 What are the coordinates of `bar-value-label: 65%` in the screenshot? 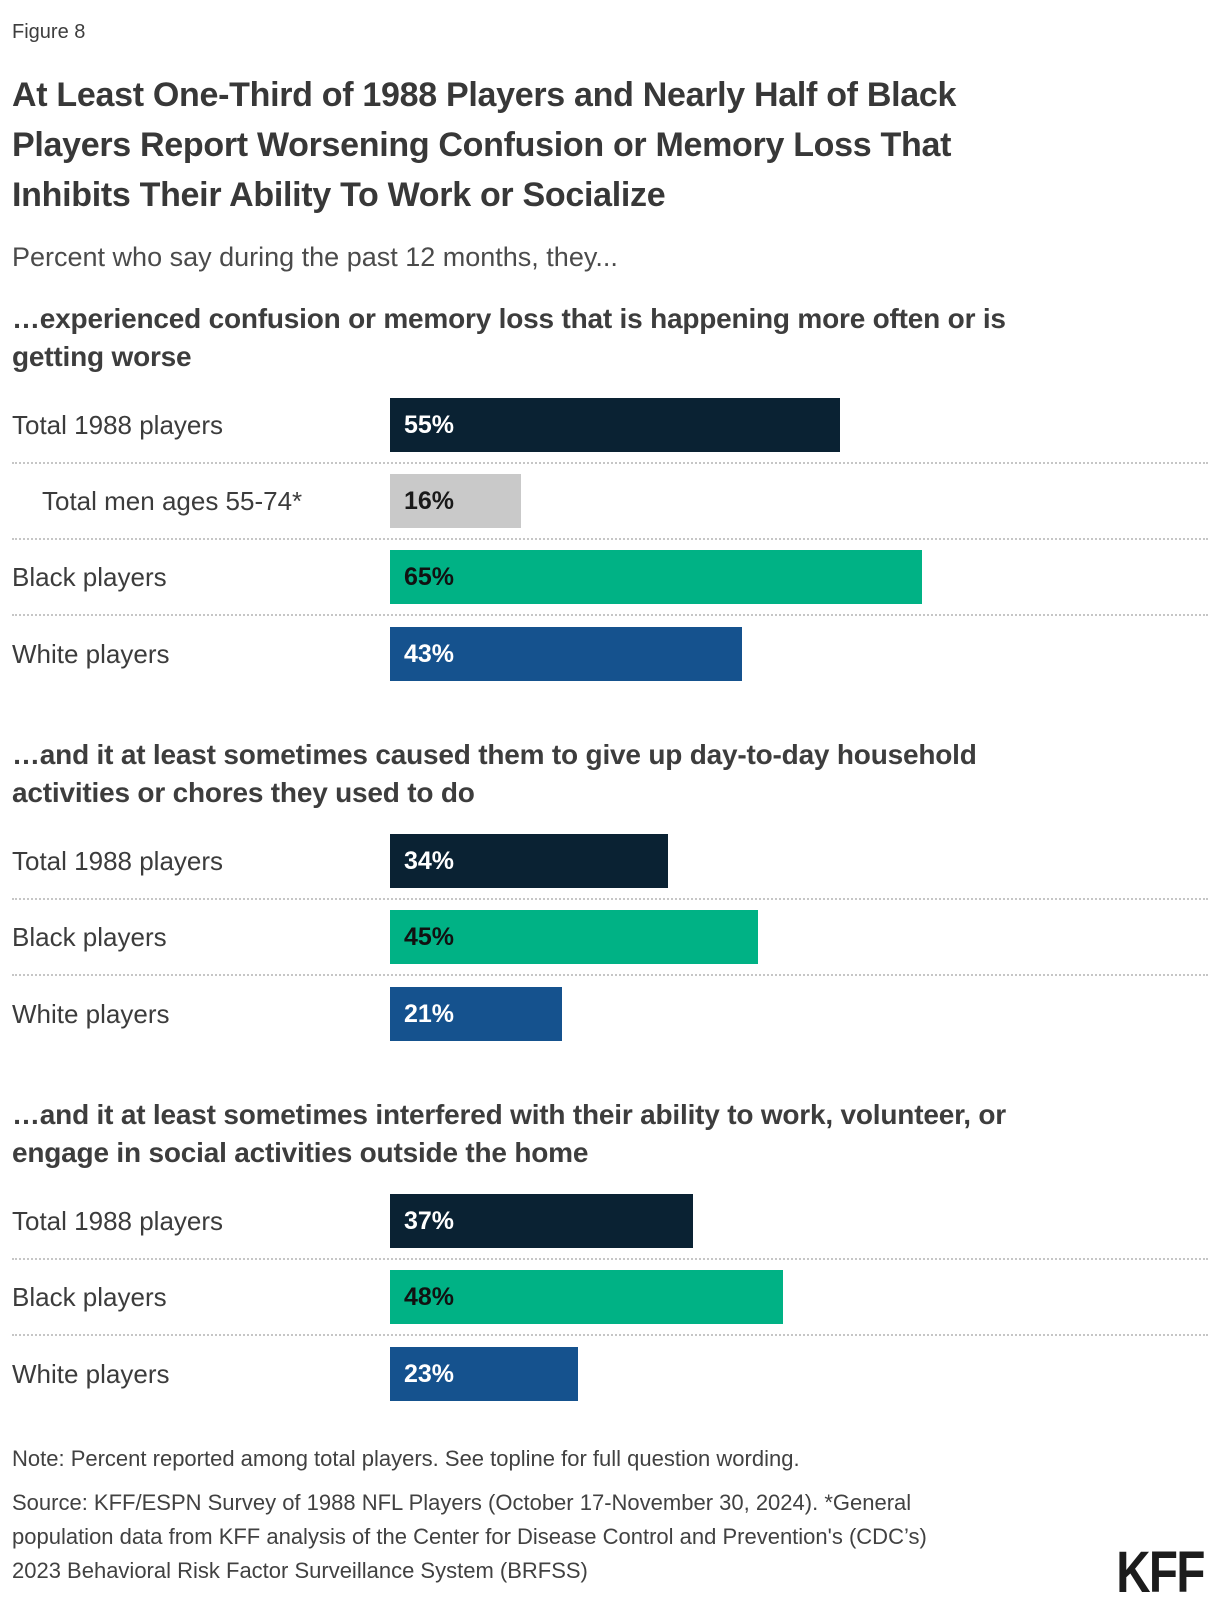 It's located at (429, 576).